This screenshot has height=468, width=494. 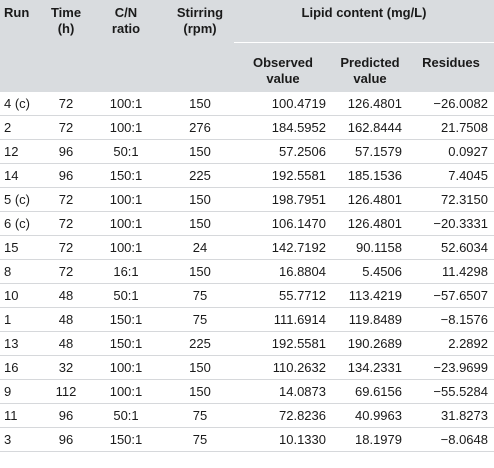 What do you see at coordinates (283, 247) in the screenshot?
I see `cell-observed: 142.7192` at bounding box center [283, 247].